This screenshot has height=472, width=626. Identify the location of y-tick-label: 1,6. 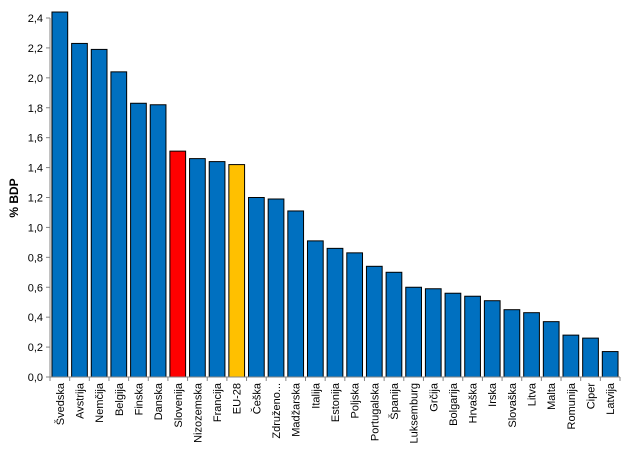
(35, 139).